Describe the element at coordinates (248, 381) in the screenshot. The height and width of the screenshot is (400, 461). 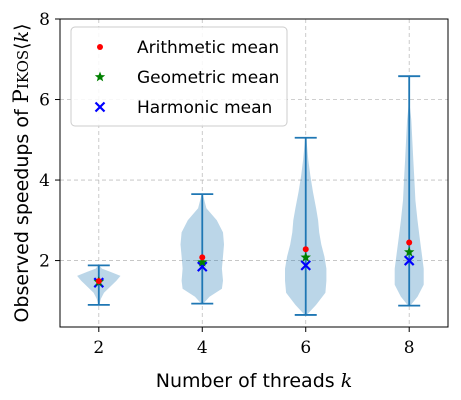
I see `x-axis-label-text: Number of threads` at that location.